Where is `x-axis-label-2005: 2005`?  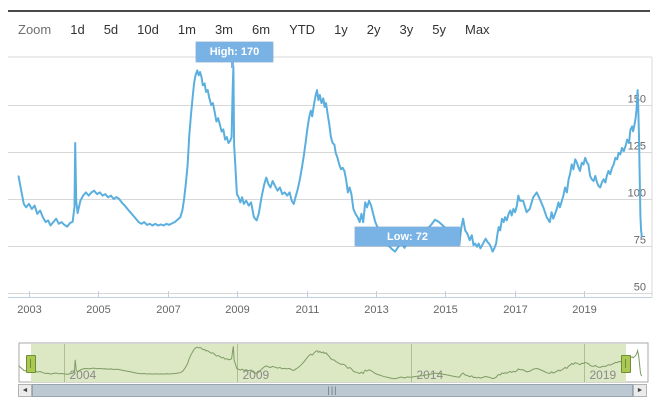
x-axis-label-2005: 2005 is located at coordinates (98, 310).